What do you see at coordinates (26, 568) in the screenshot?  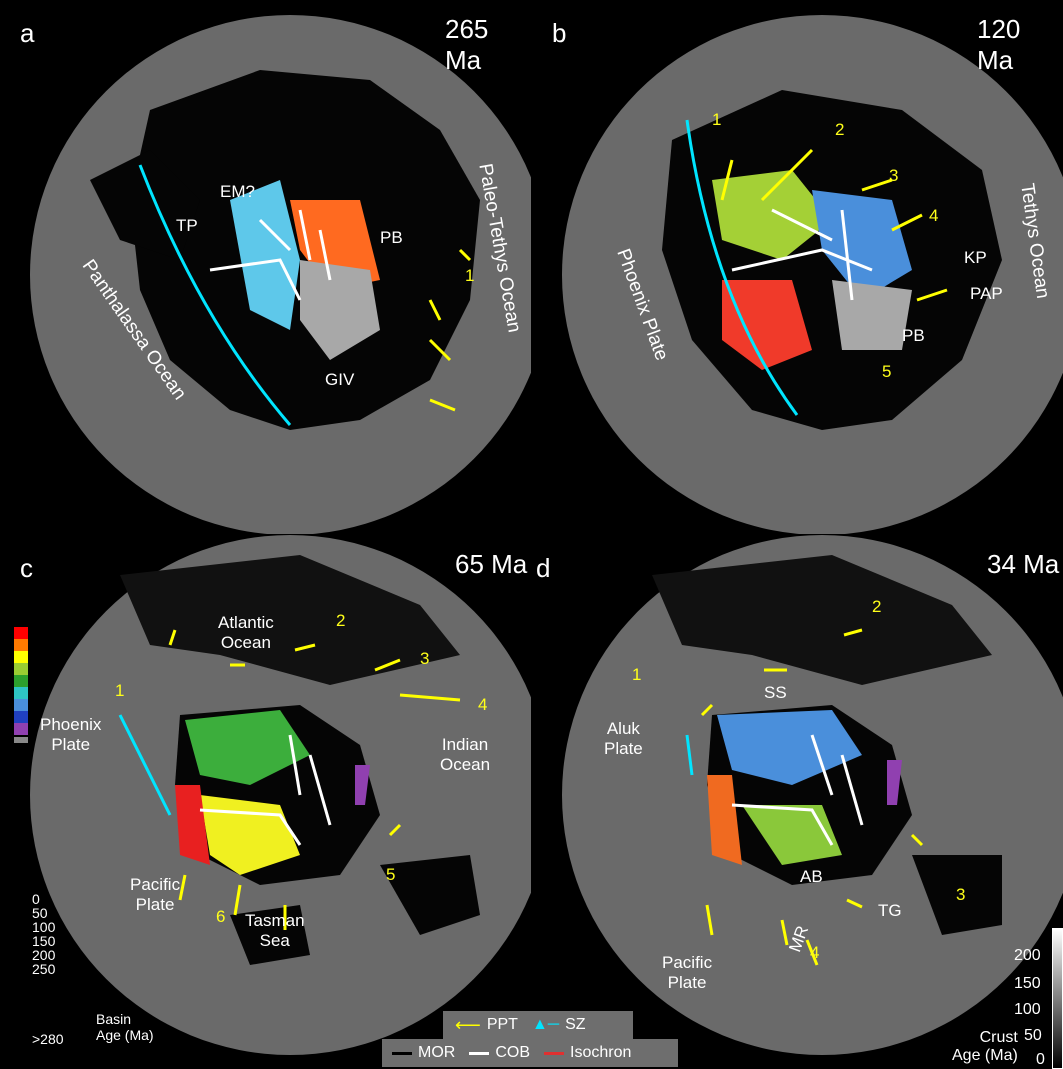 I see `panel-letter: c` at bounding box center [26, 568].